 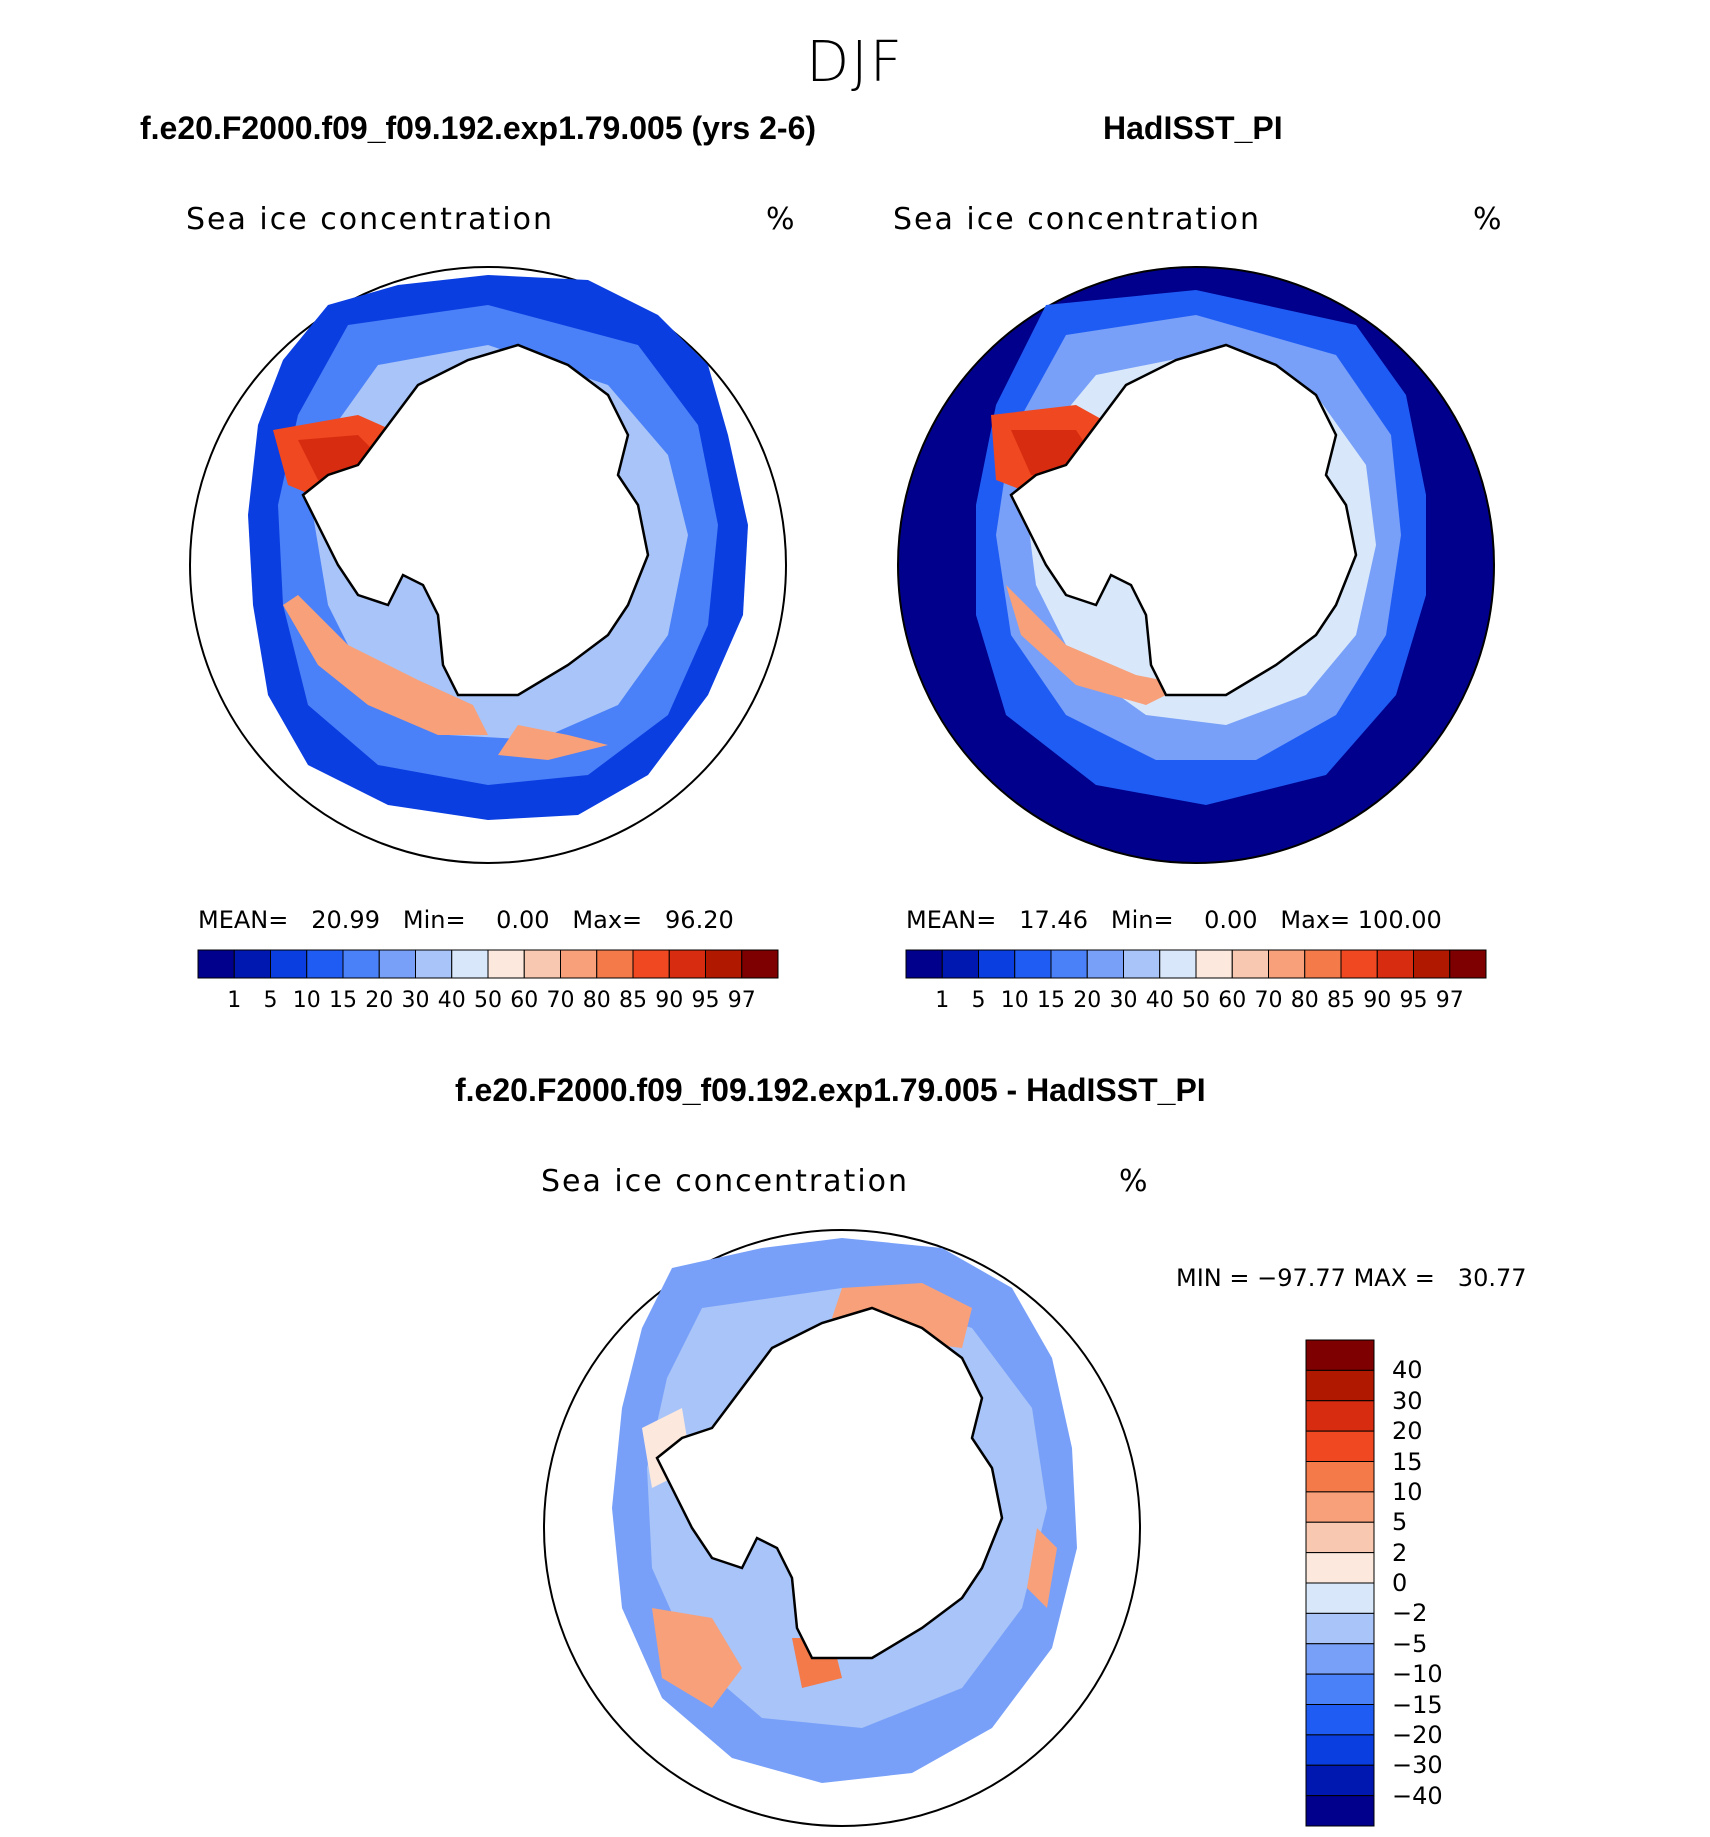 What do you see at coordinates (1231, 920) in the screenshot?
I see `panel-2-min-value: 0.00` at bounding box center [1231, 920].